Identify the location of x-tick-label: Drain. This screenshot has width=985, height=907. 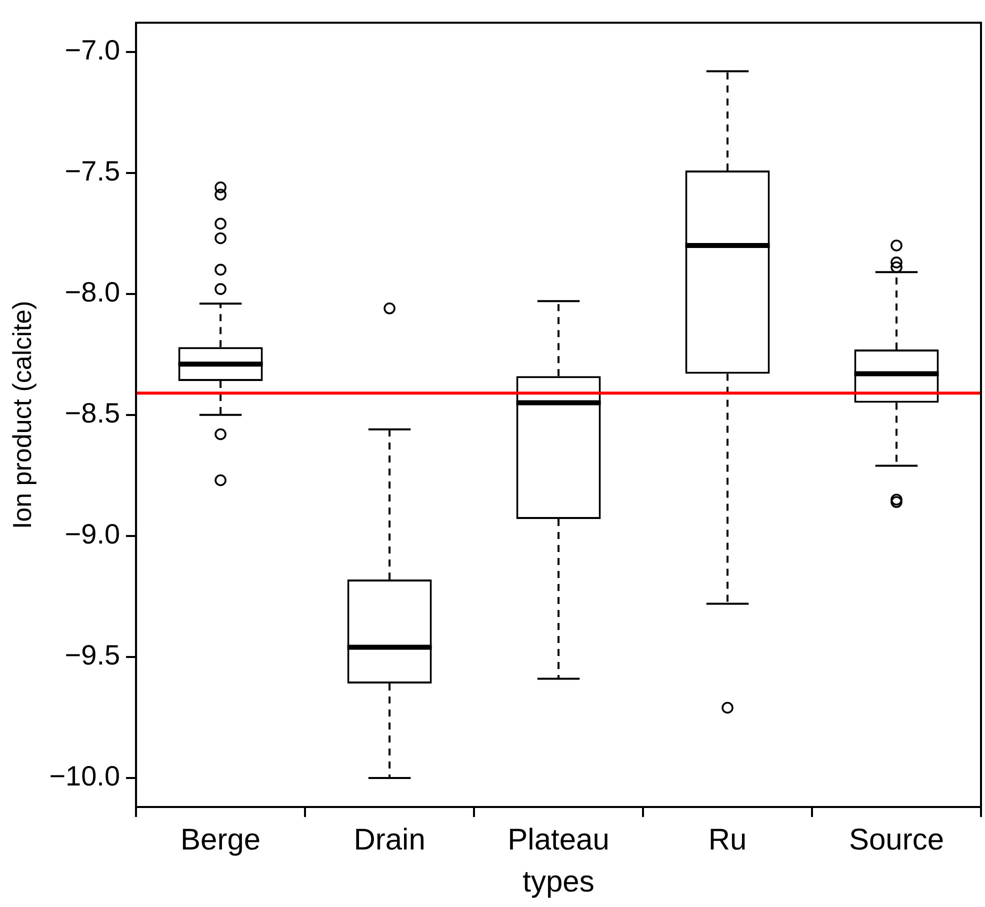
(390, 839).